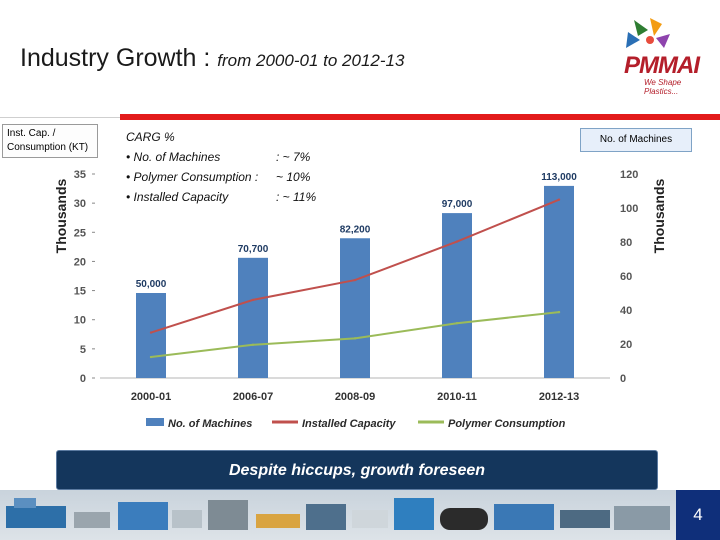  I want to click on bar-value-label: 70,700, so click(253, 249).